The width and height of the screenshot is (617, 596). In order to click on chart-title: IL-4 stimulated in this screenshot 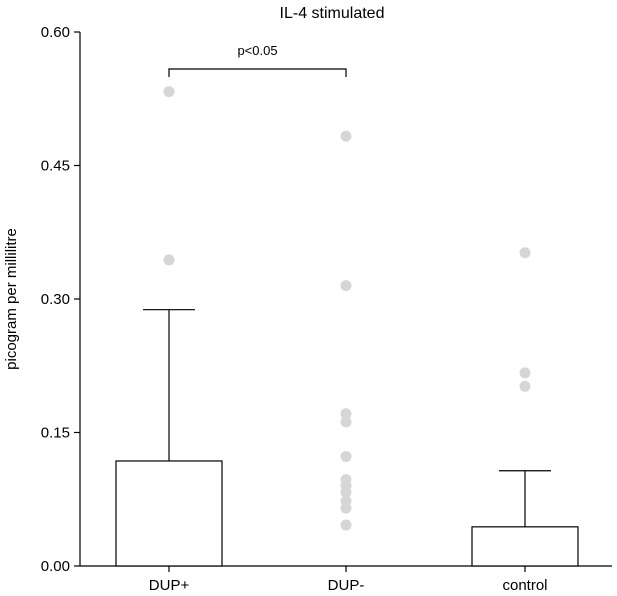, I will do `click(332, 13)`.